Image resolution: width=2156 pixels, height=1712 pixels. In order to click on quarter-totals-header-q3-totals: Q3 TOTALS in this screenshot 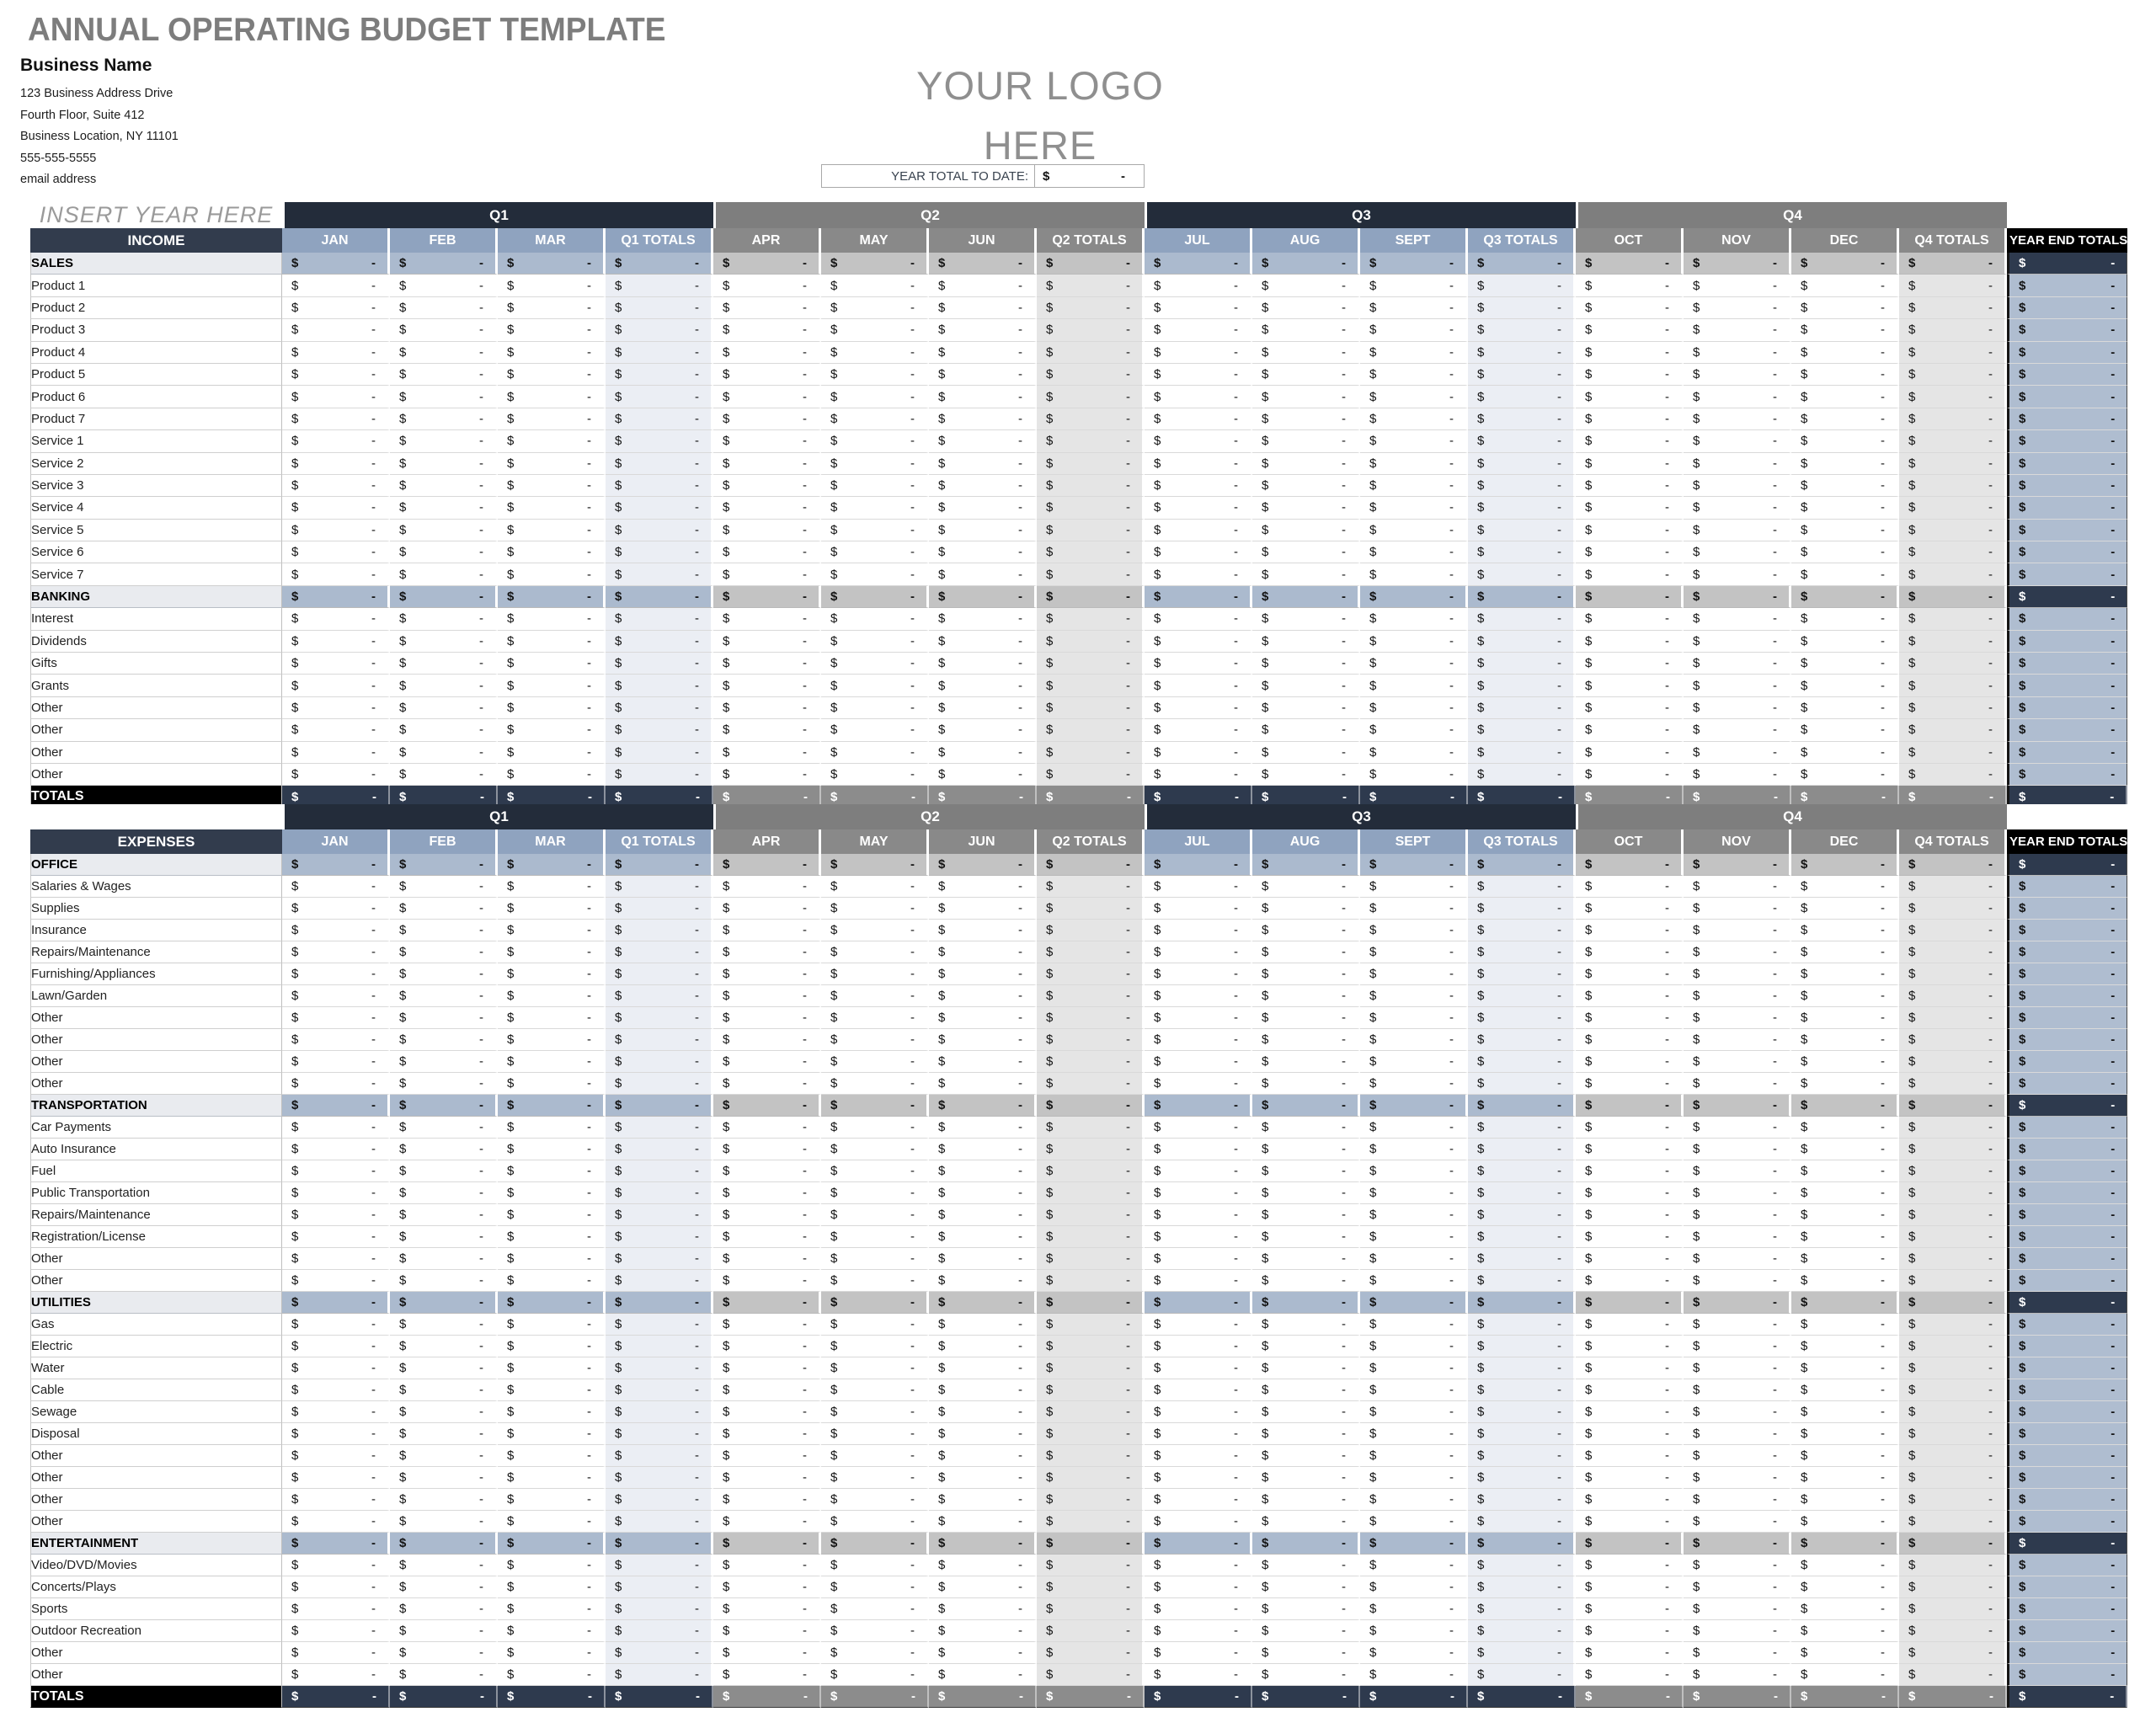, I will do `click(1522, 240)`.